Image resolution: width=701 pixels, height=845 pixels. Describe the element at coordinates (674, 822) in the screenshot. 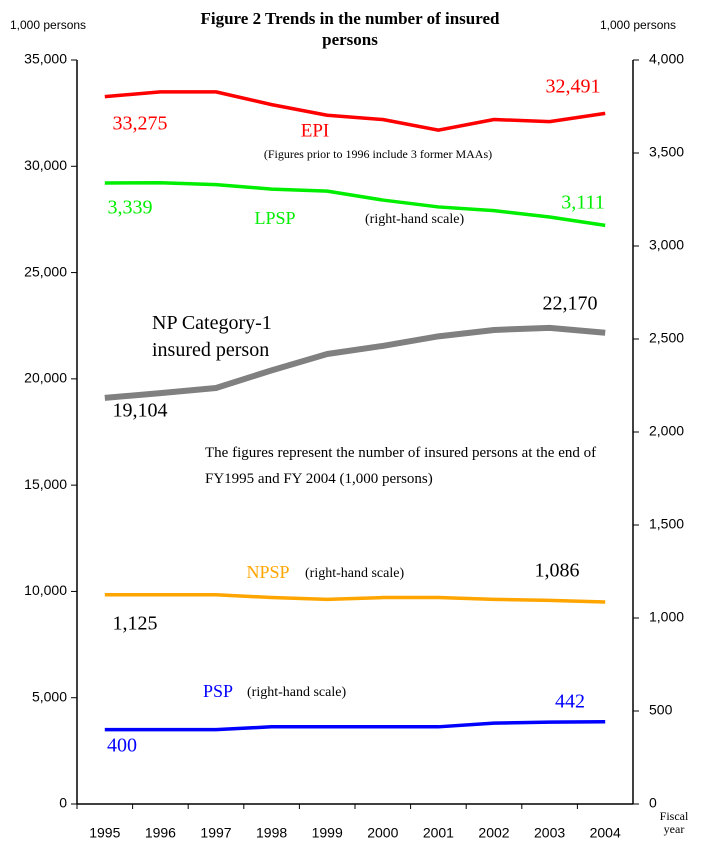

I see `x-axis-label: Fiscal year` at that location.